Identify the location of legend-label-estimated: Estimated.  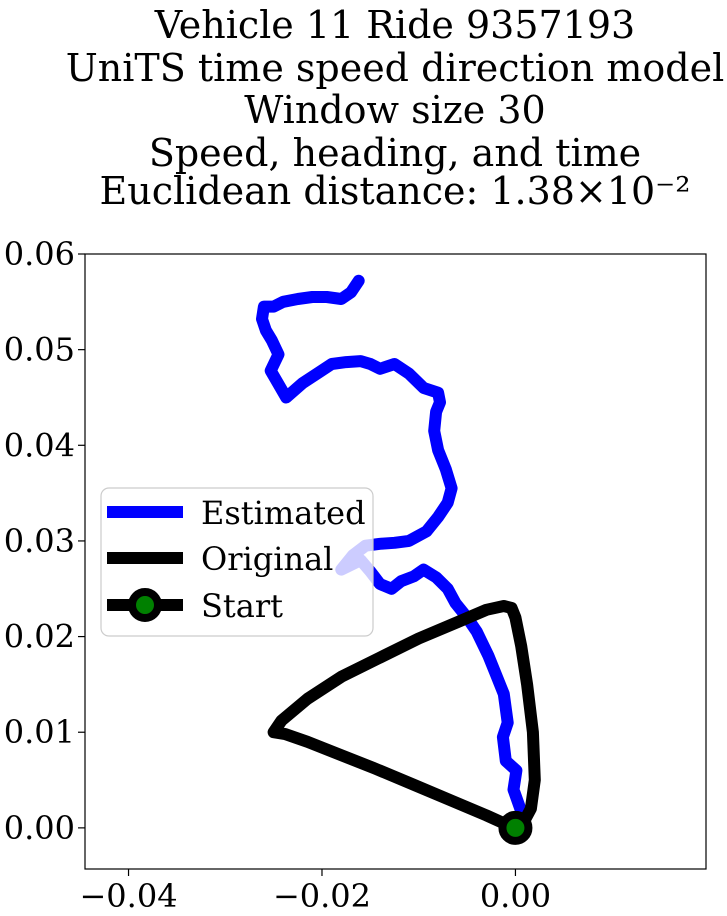
(283, 513).